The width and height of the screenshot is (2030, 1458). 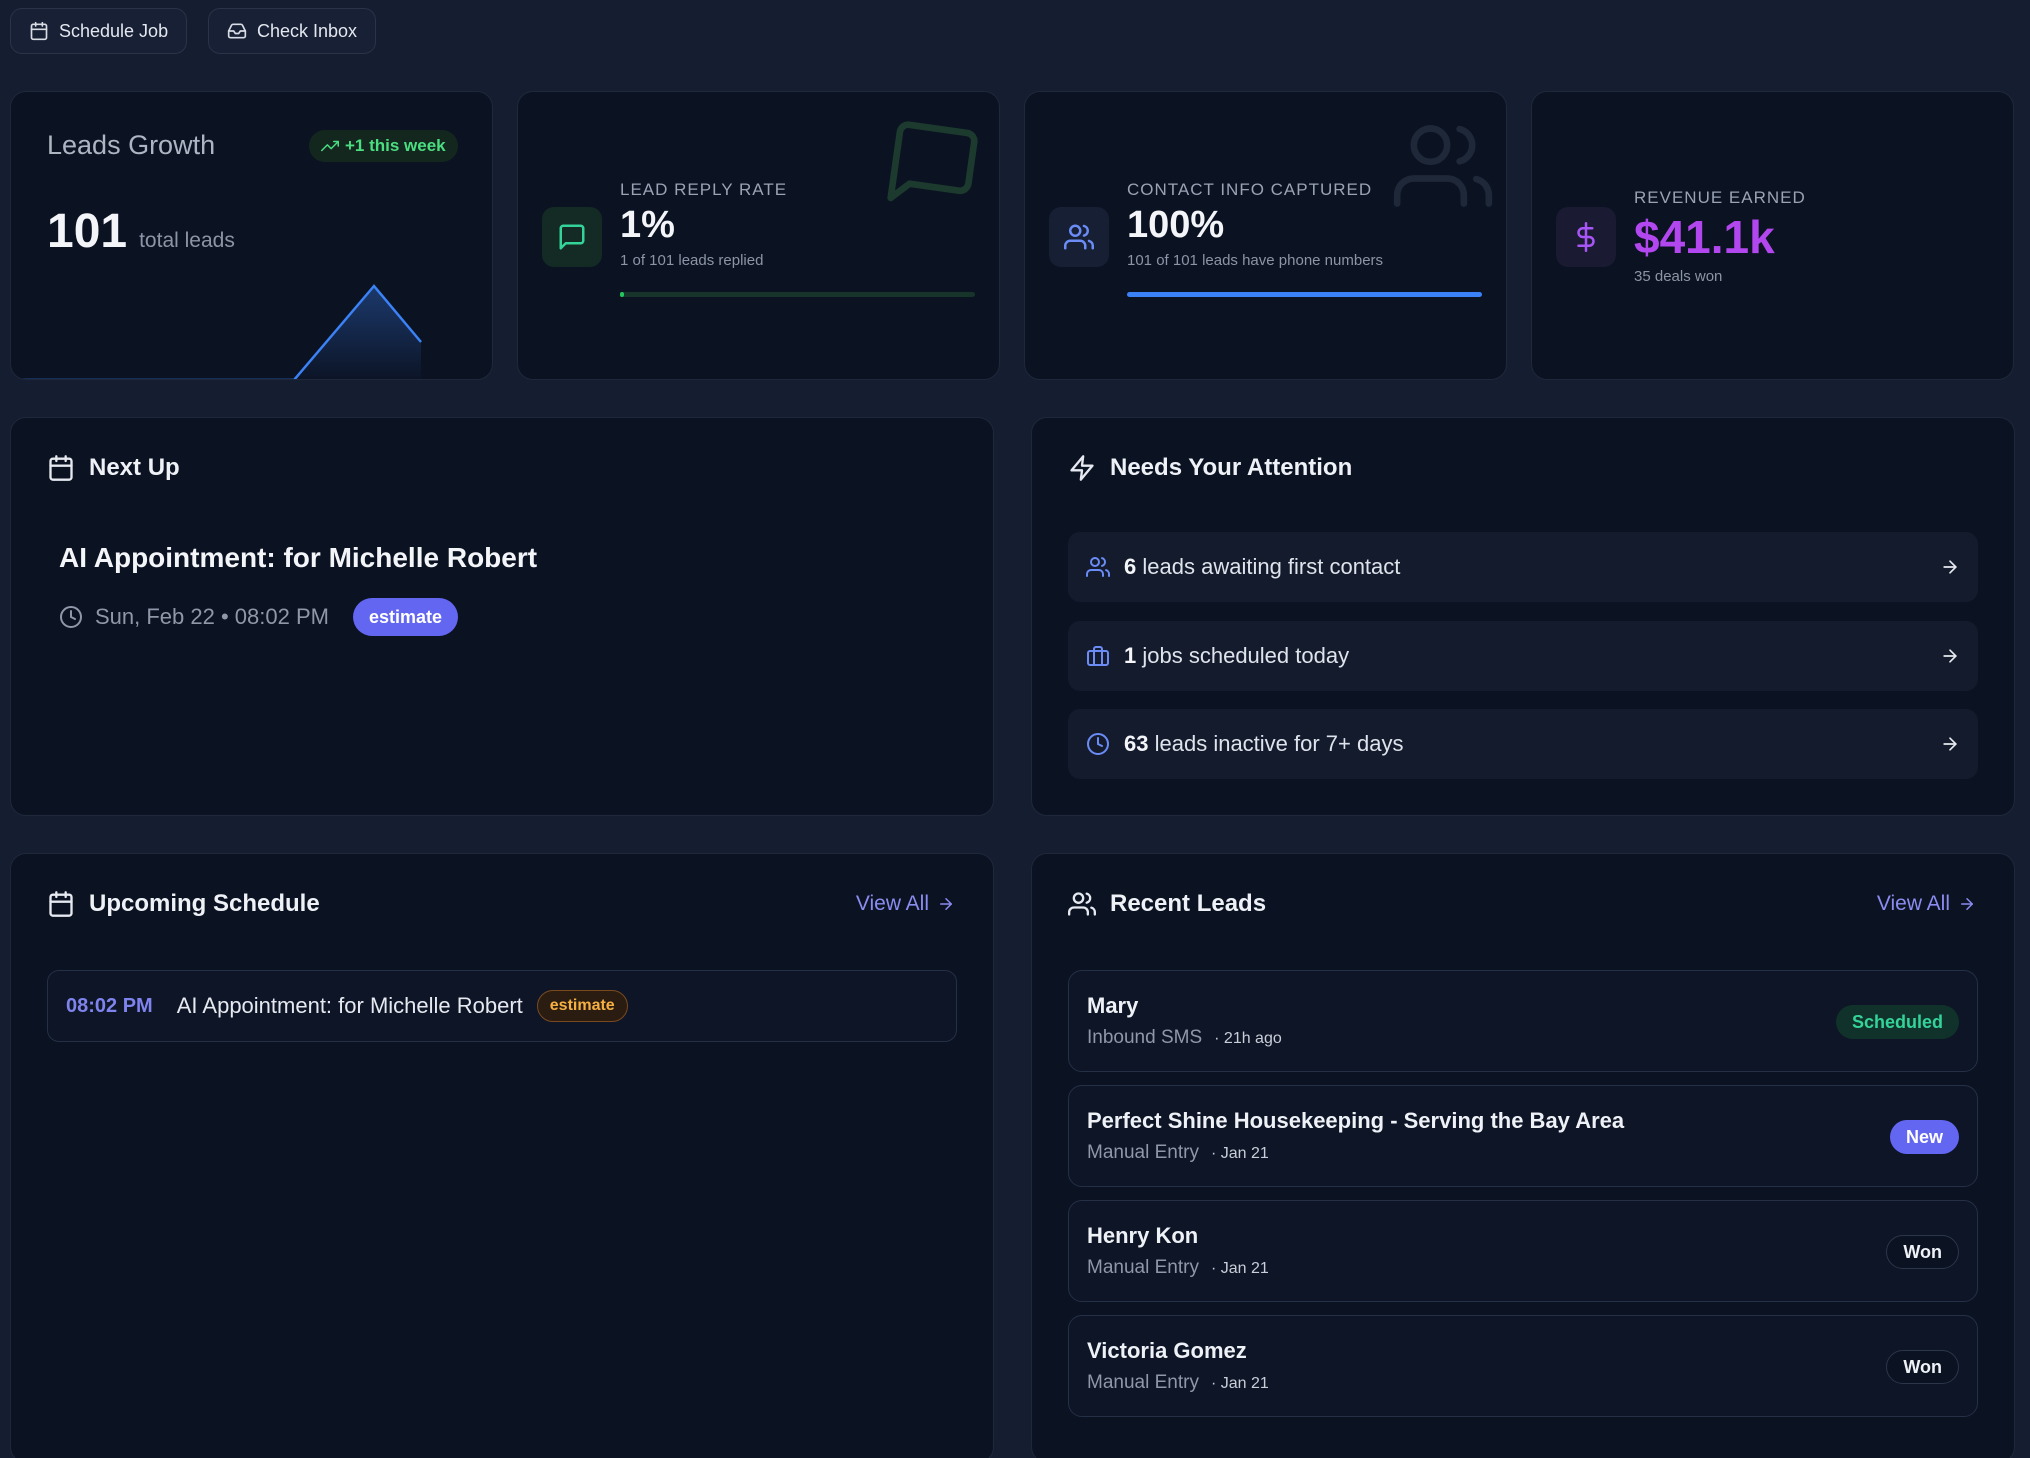 I want to click on reply-rate-label: LEAD REPLY RATE, so click(x=704, y=189).